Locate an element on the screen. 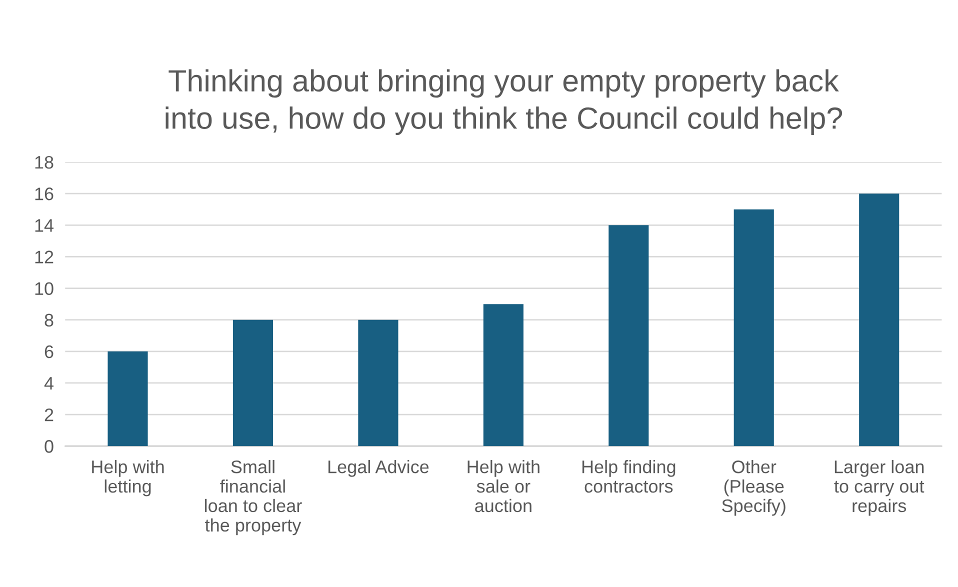  y-tick-label: 16 is located at coordinates (44, 194).